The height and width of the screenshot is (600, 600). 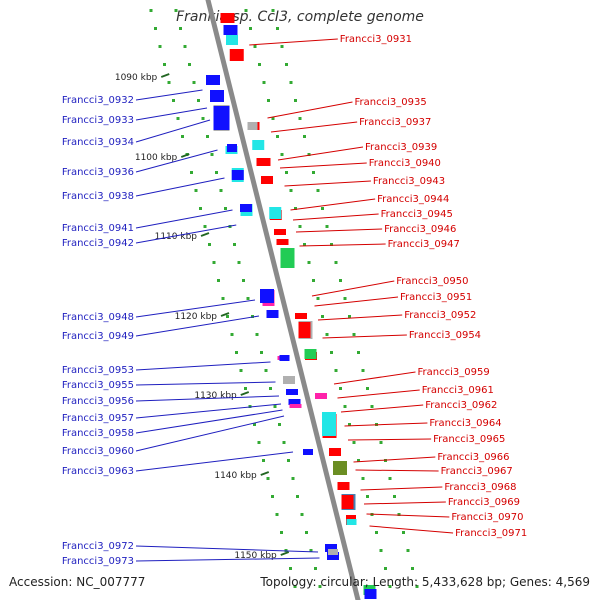 I want to click on gene-label: Francci3_0936, so click(x=98, y=172).